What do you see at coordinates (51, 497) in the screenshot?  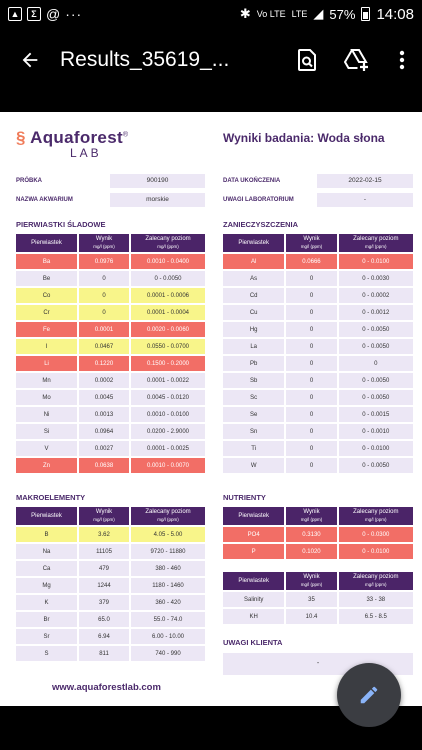 I see `macro-elements-title: MAKROELEMENTY` at bounding box center [51, 497].